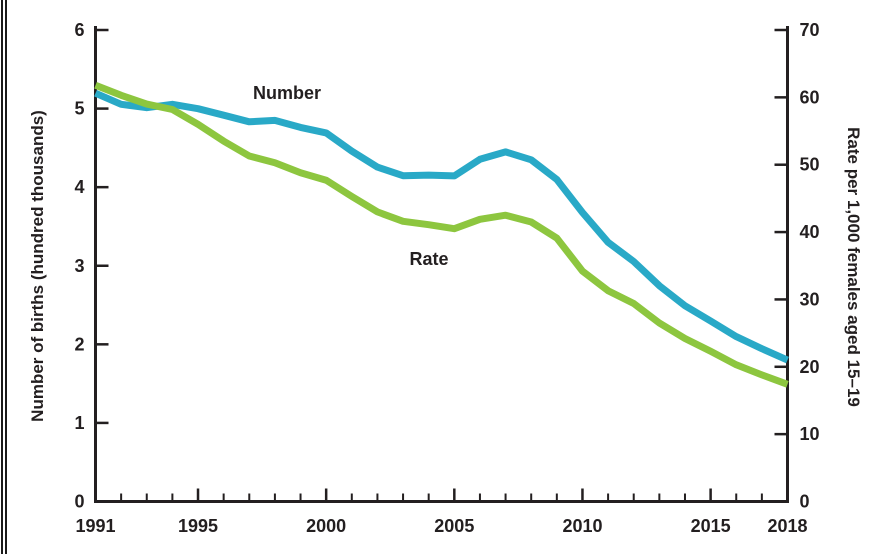 This screenshot has height=554, width=883. Describe the element at coordinates (805, 502) in the screenshot. I see `right-tick-label: 0` at that location.